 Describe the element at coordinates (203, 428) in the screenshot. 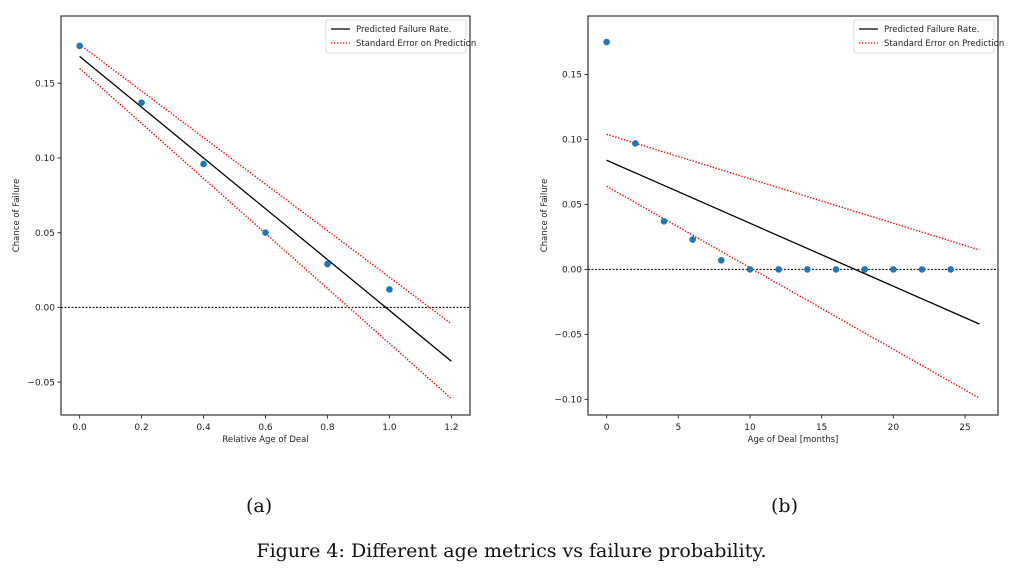

I see `x-tick-label: 0.4` at that location.